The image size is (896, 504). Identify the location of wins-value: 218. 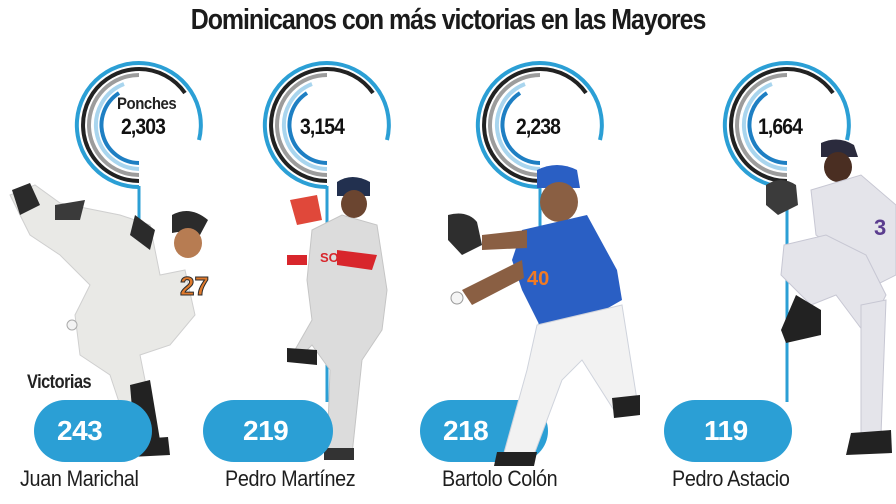
(466, 430).